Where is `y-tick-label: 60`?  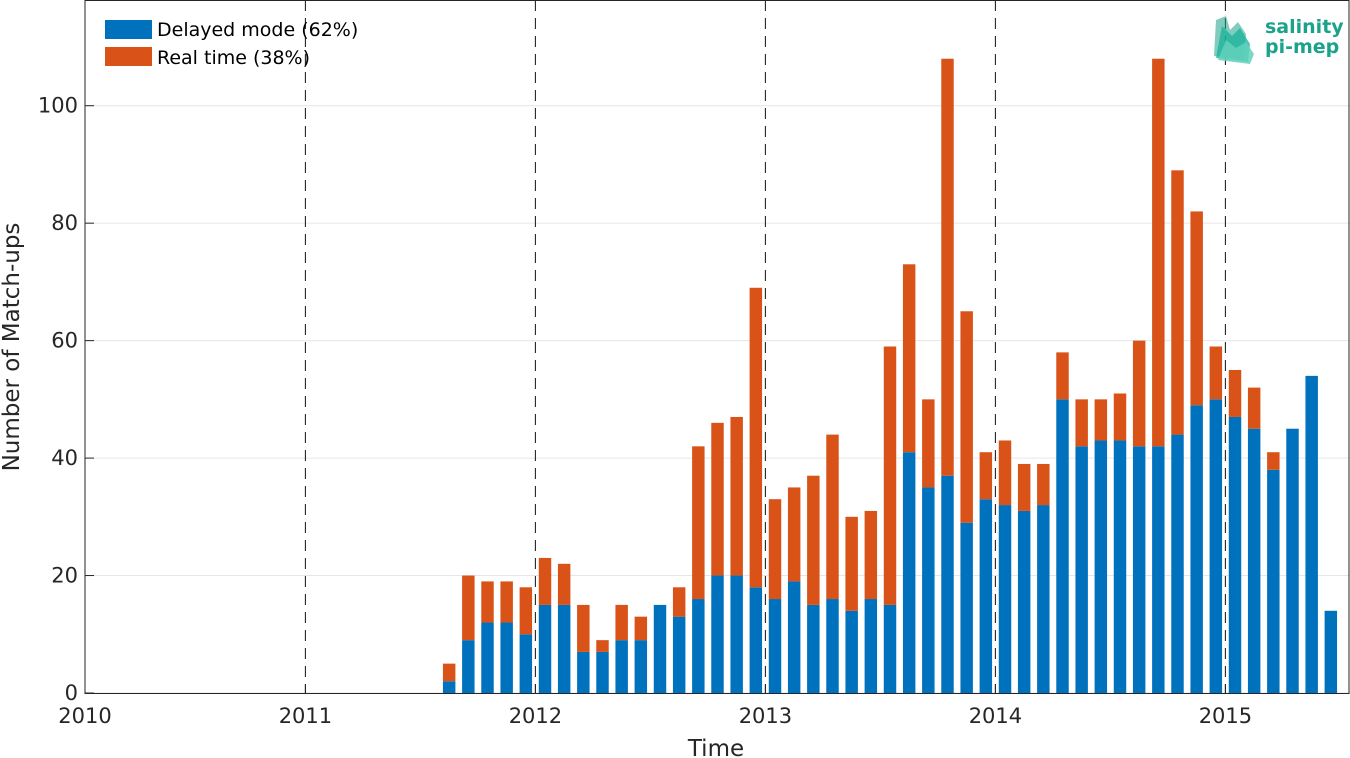 y-tick-label: 60 is located at coordinates (64, 341).